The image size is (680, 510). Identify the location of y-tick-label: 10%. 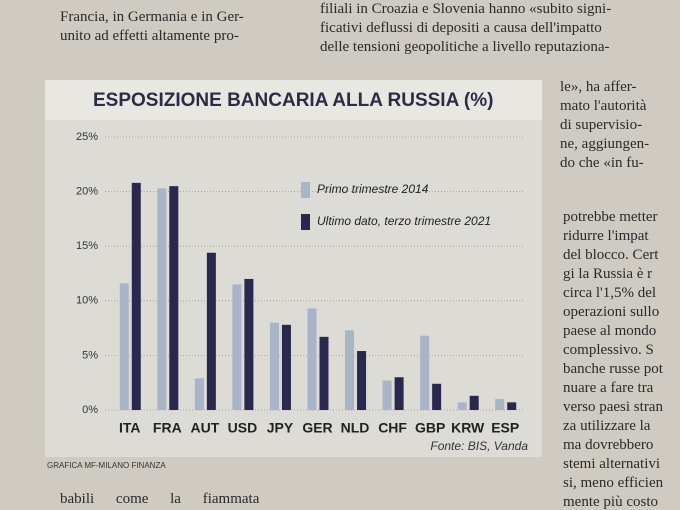
(87, 301).